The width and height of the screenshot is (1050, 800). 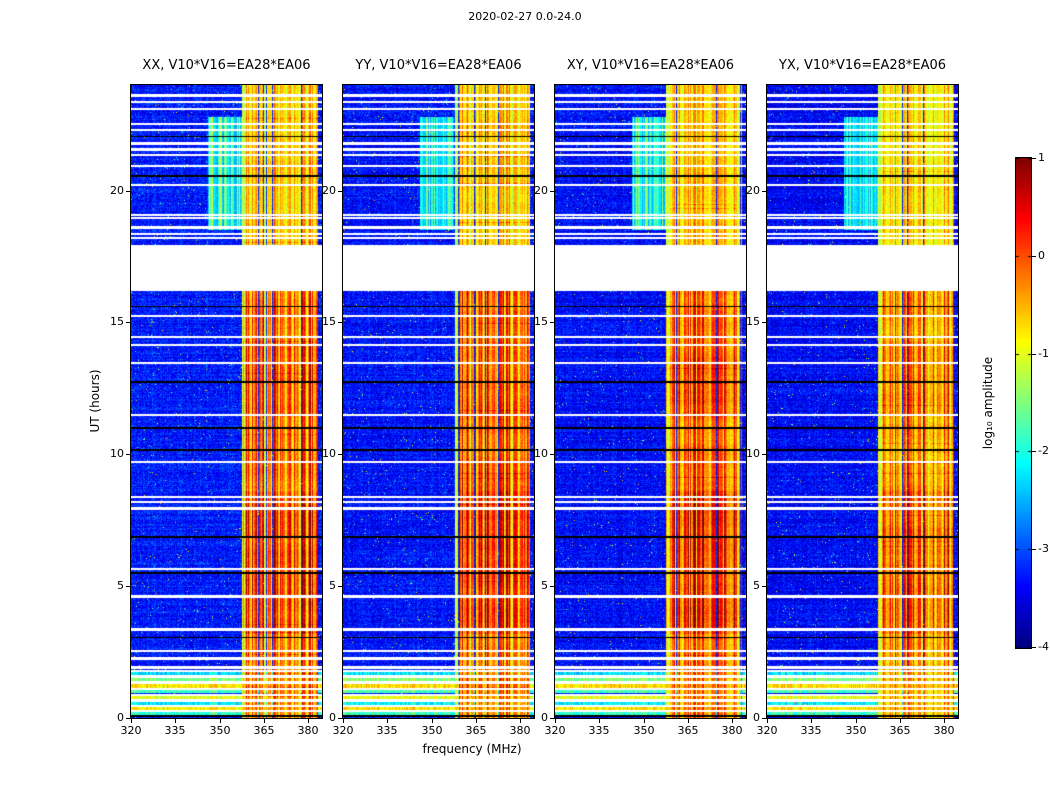 I want to click on y-tick-label: 10, so click(x=329, y=453).